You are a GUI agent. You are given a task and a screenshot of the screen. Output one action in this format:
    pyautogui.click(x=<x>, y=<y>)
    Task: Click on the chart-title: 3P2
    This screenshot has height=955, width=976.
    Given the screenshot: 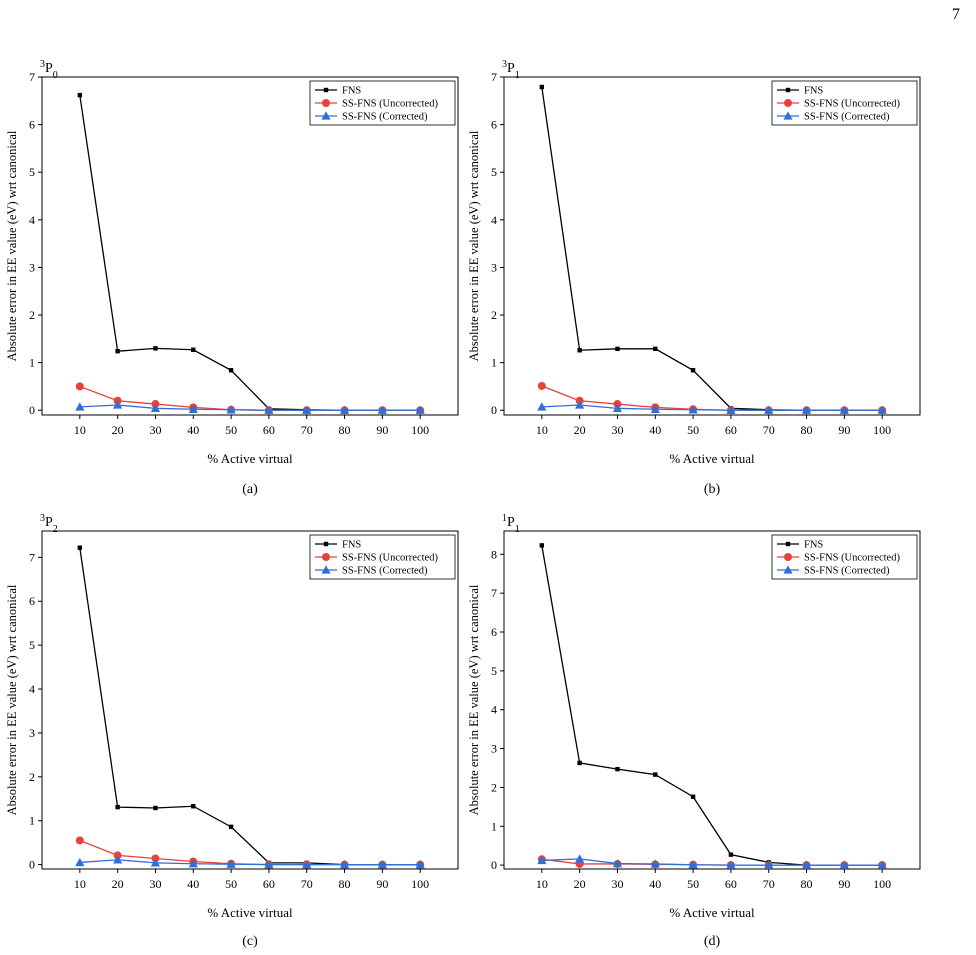 What is the action you would take?
    pyautogui.click(x=49, y=524)
    